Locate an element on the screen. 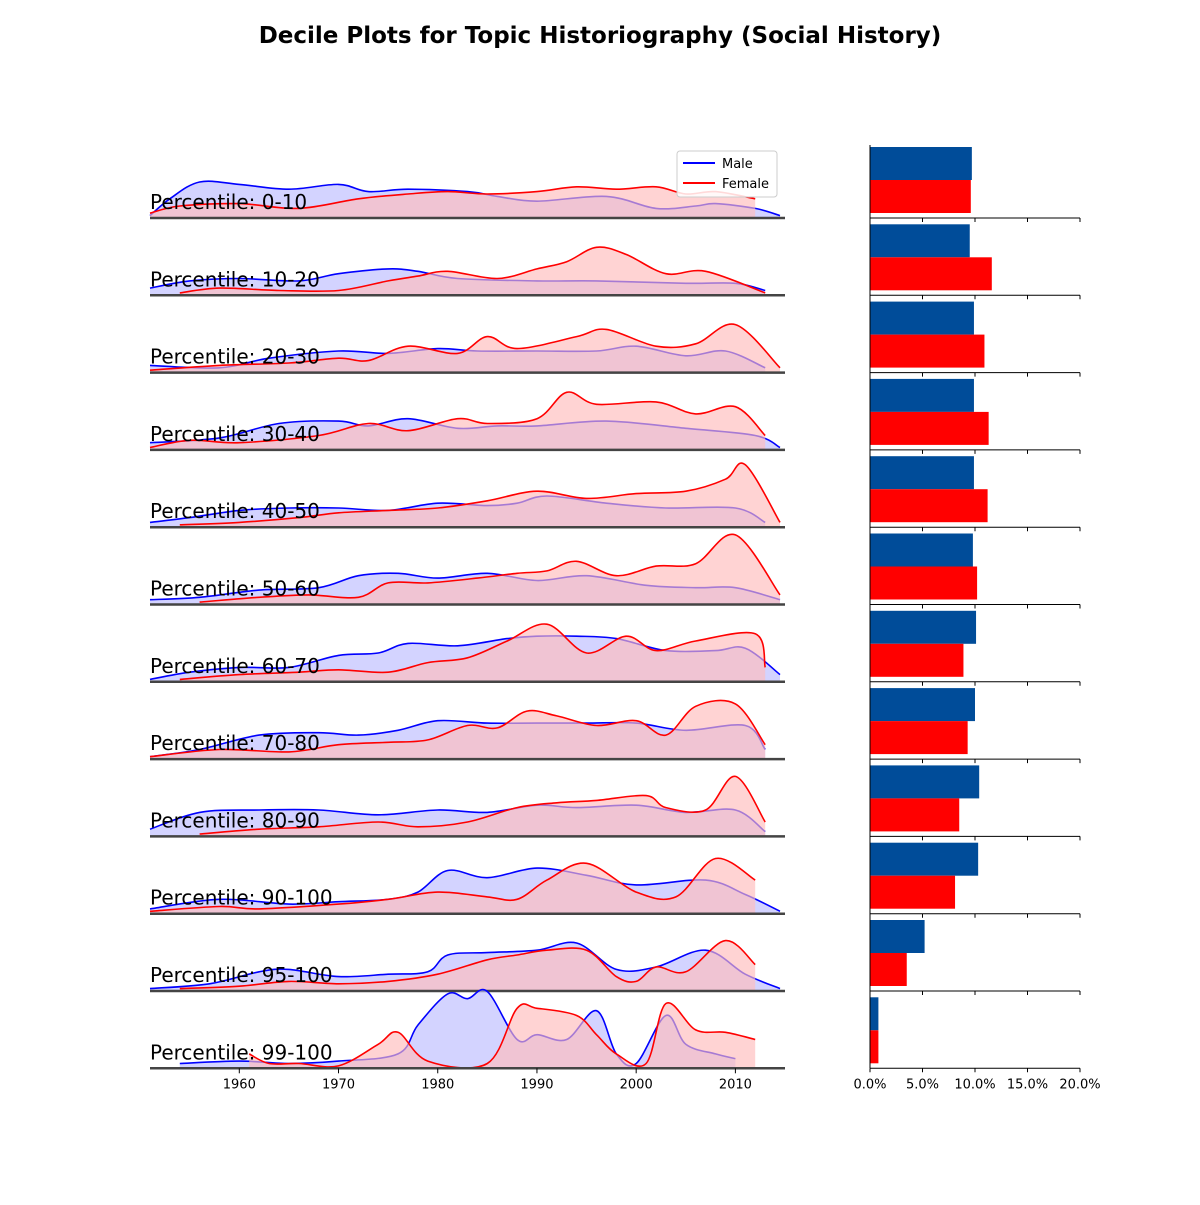  ridgeline-row: Percentile: 95-100 is located at coordinates (467, 966).